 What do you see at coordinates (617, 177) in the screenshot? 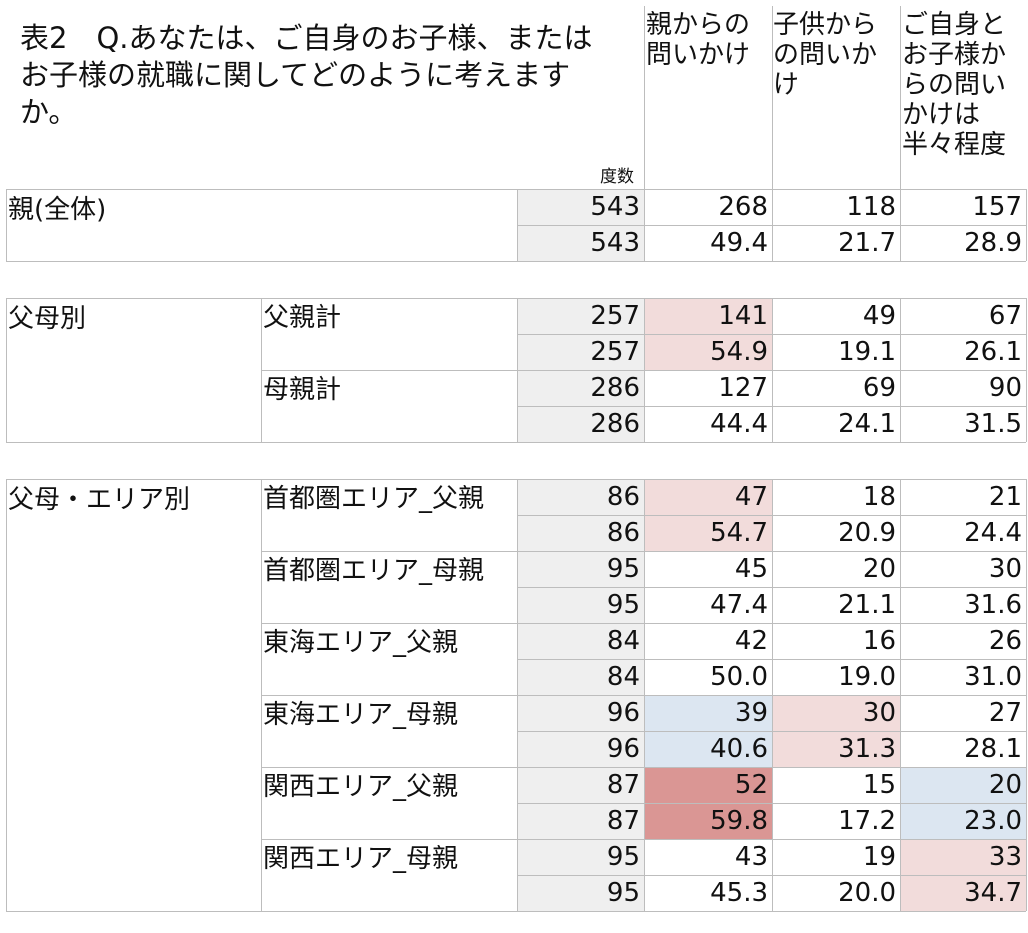
I see `frequency-label: 度数` at bounding box center [617, 177].